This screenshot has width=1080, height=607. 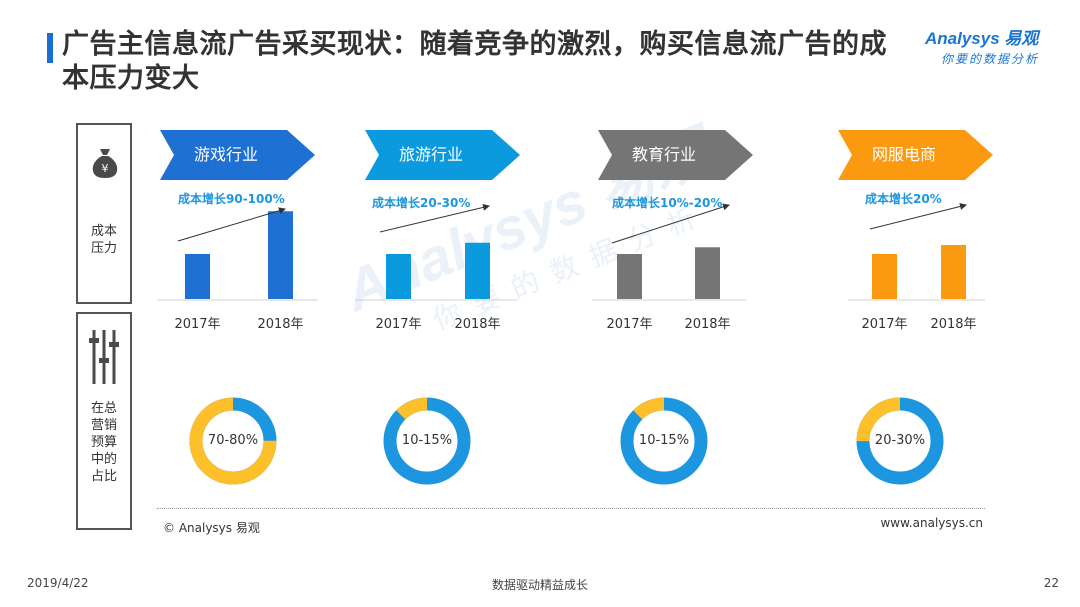 What do you see at coordinates (58, 583) in the screenshot?
I see `page-date: 2019/4/22` at bounding box center [58, 583].